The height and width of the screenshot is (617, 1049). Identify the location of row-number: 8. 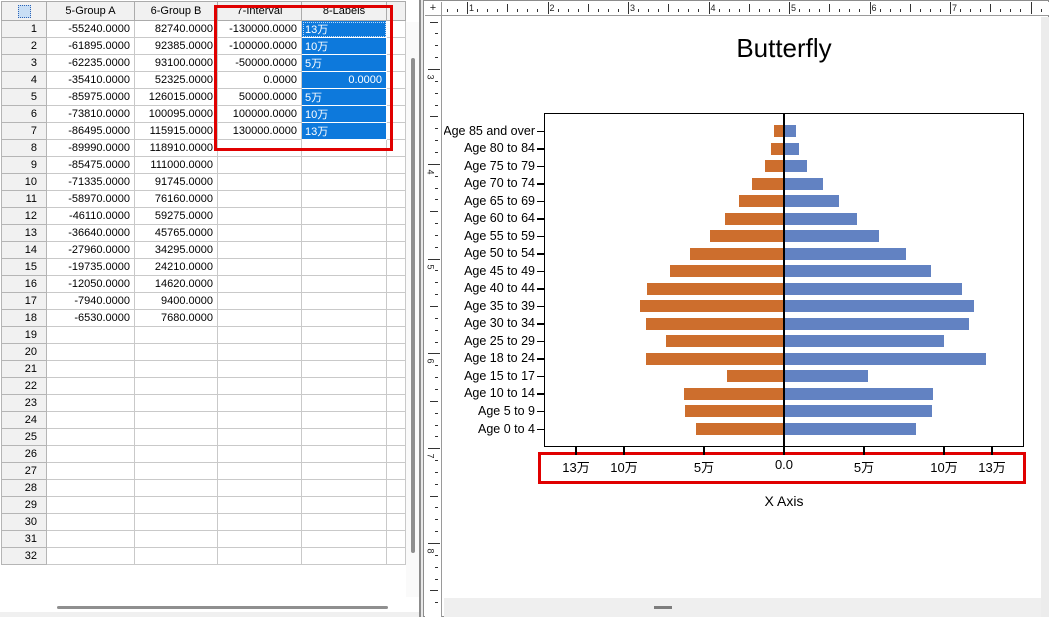
(24, 148).